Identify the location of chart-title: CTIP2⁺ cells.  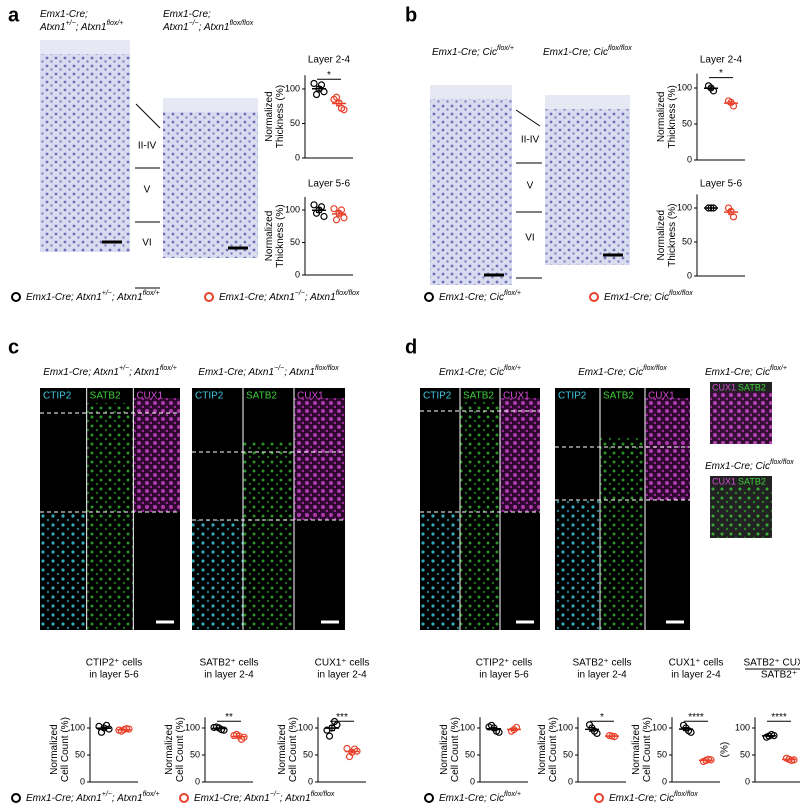
(114, 663).